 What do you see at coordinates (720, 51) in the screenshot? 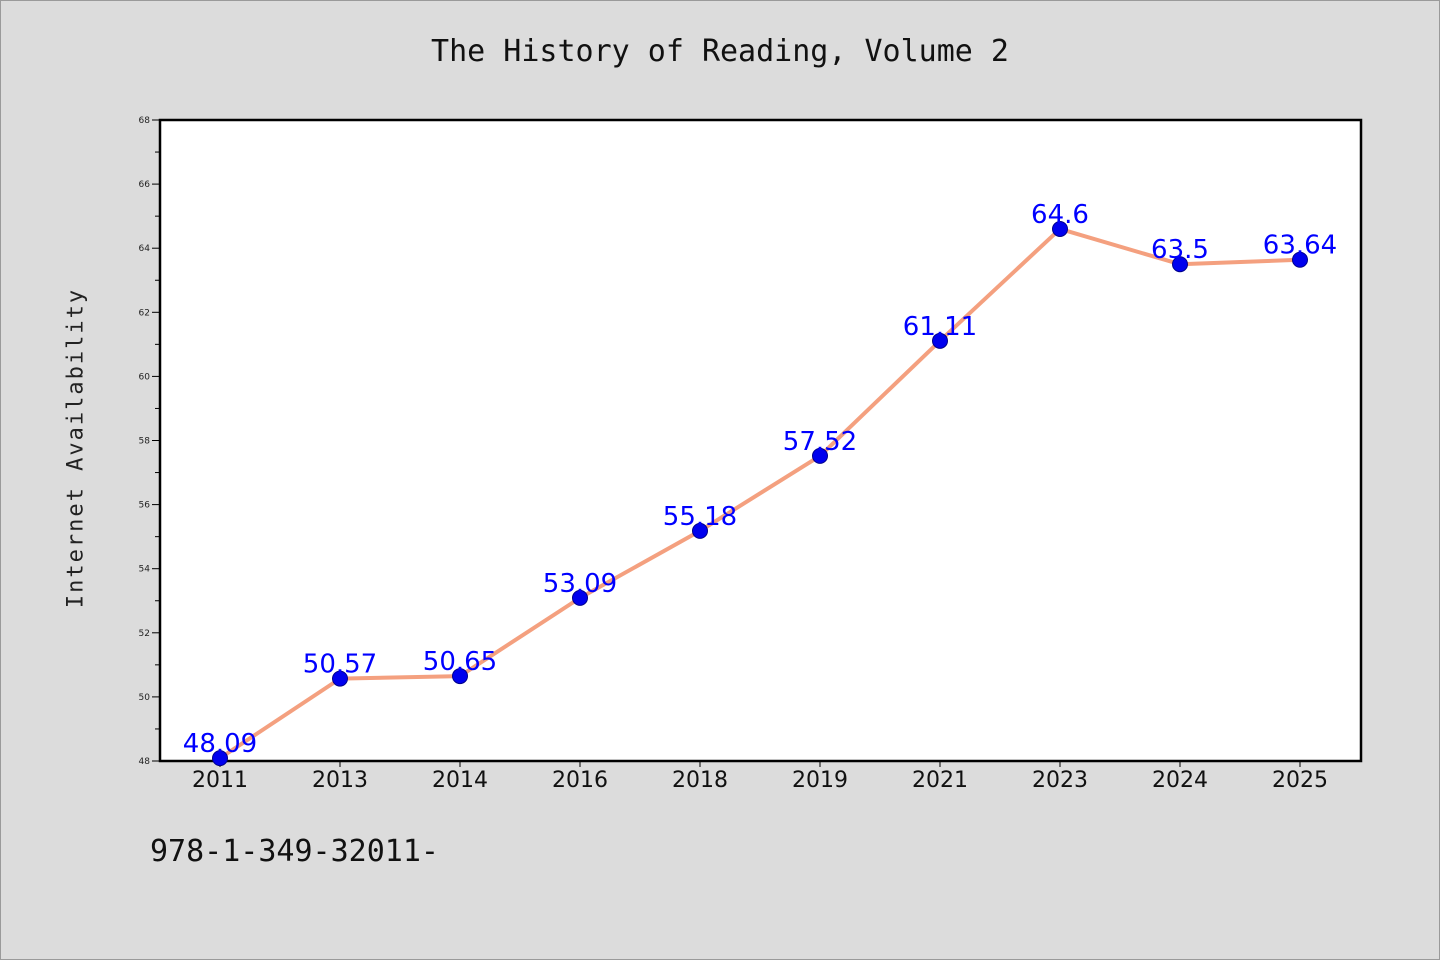
I see `chart-title: The History of Reading, Volume 2` at bounding box center [720, 51].